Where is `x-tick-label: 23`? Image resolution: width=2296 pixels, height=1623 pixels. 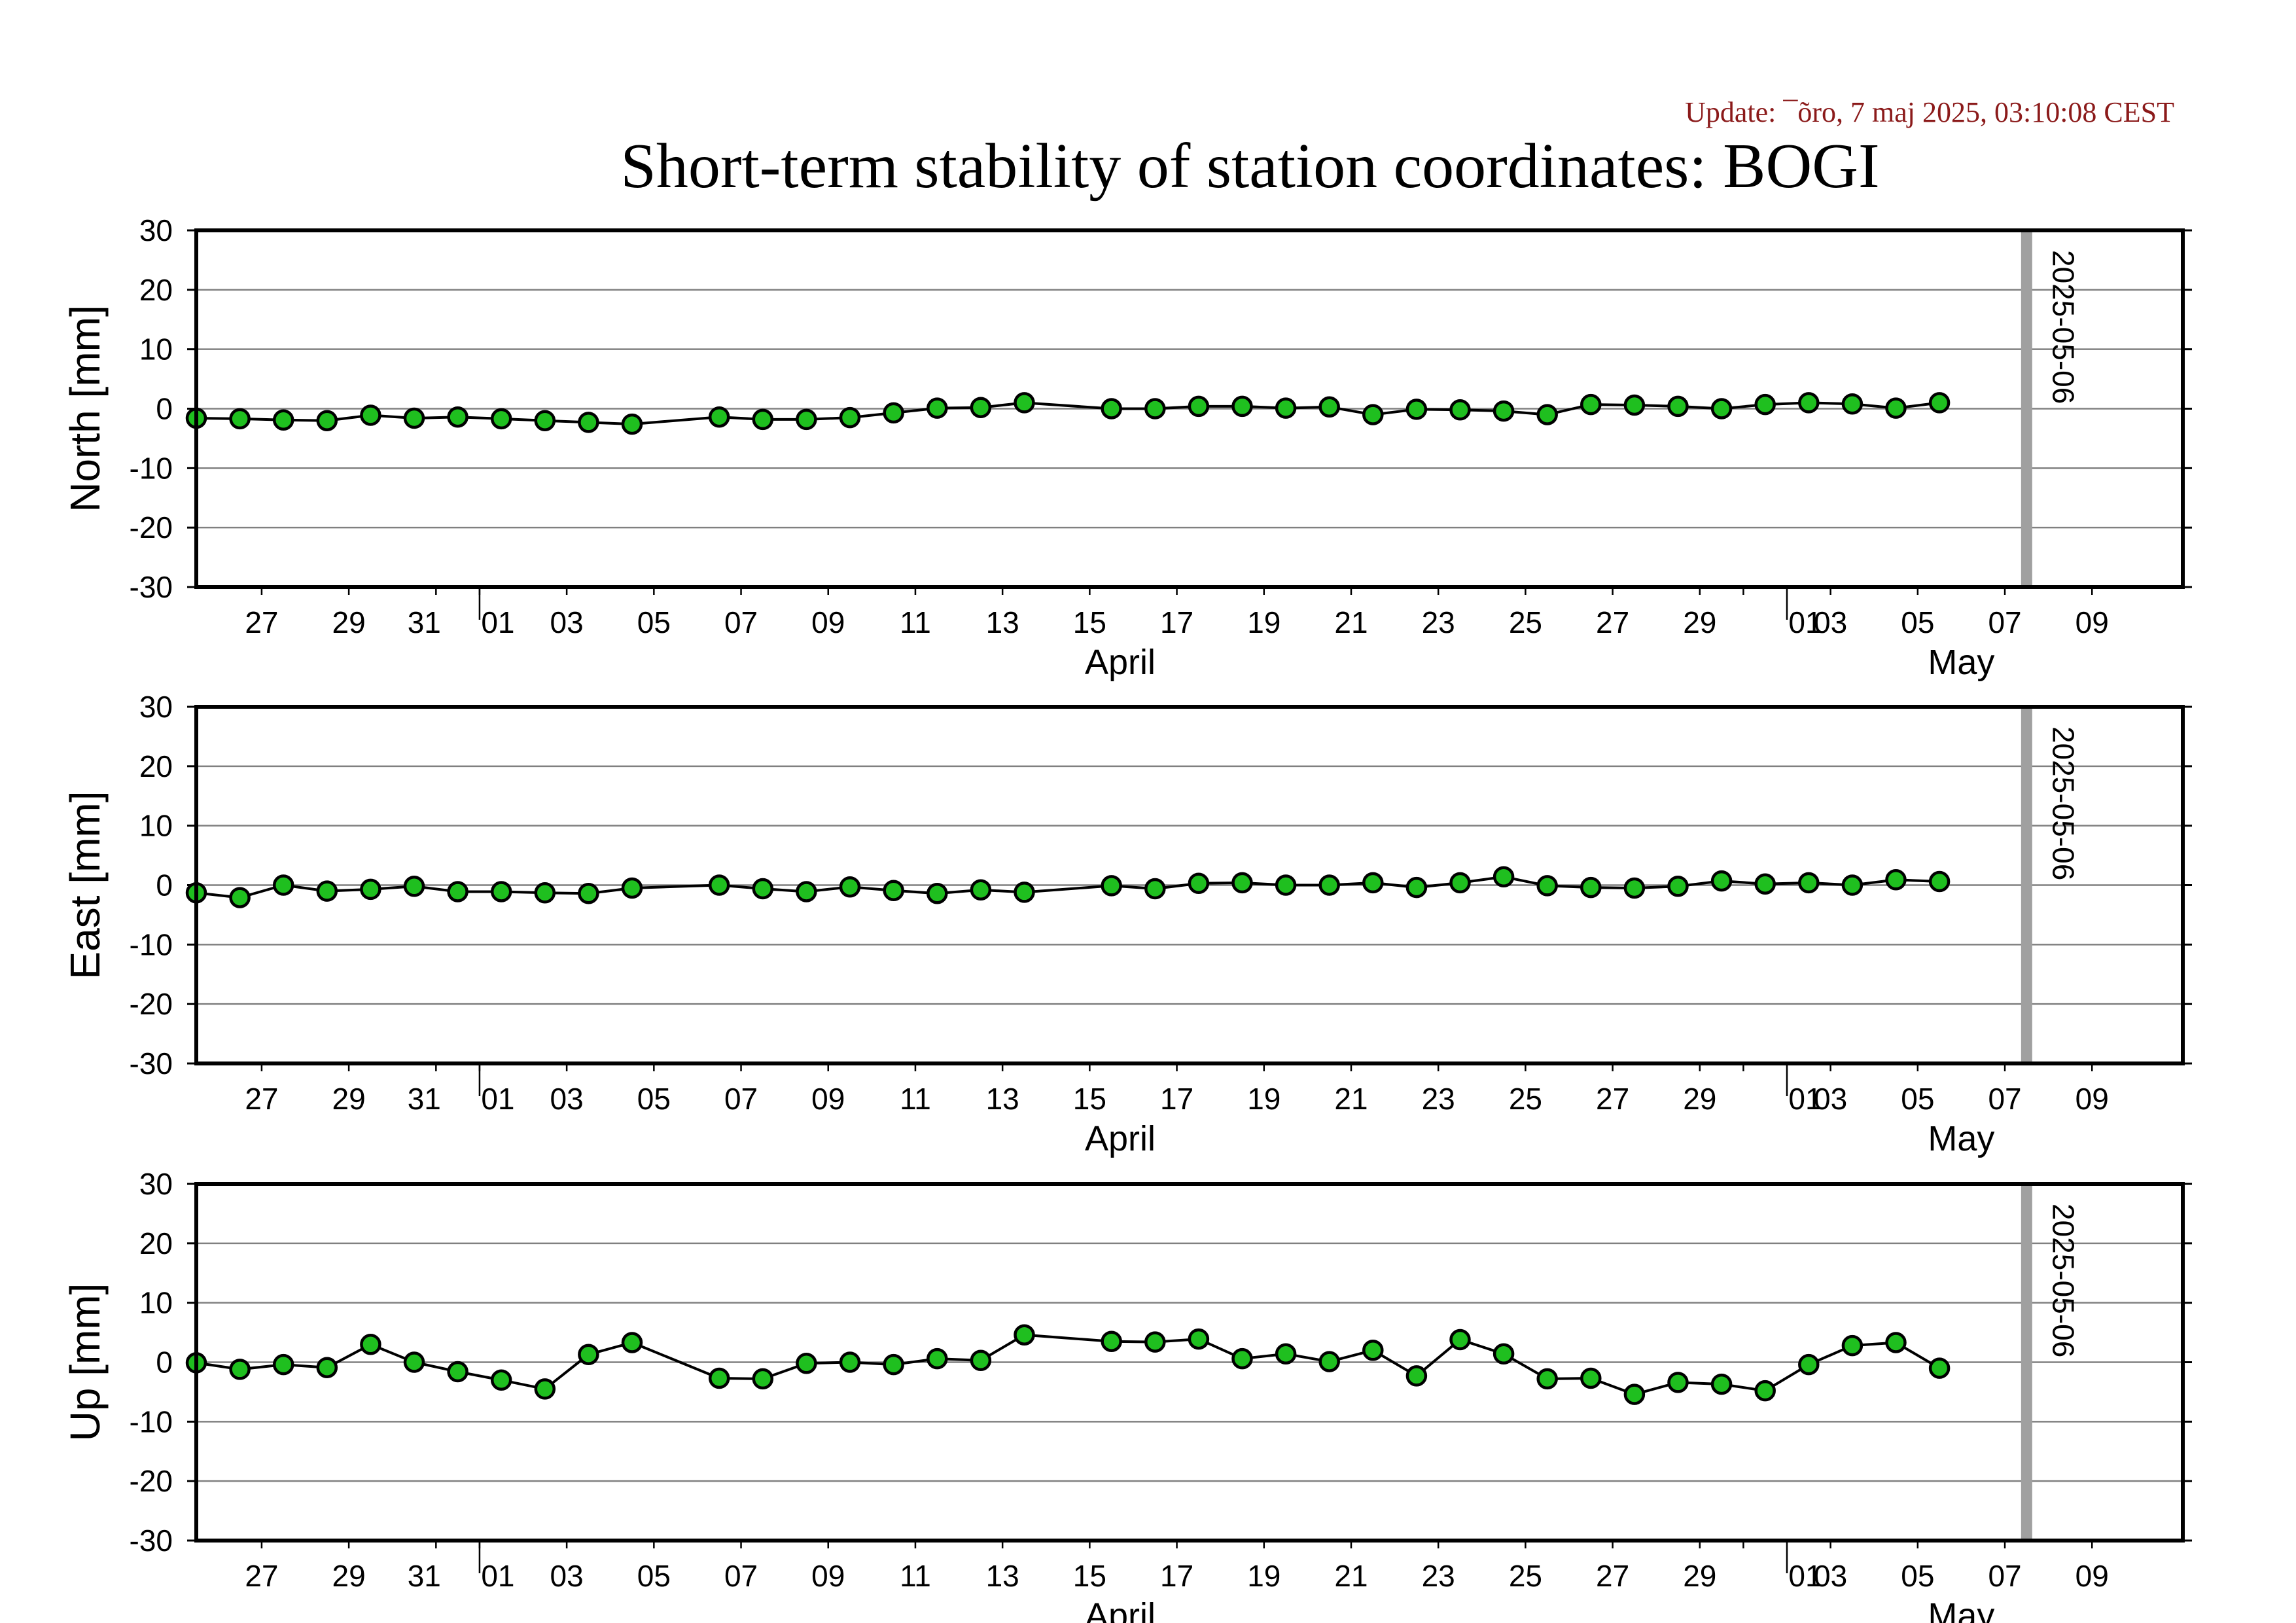
x-tick-label: 23 is located at coordinates (1438, 1576).